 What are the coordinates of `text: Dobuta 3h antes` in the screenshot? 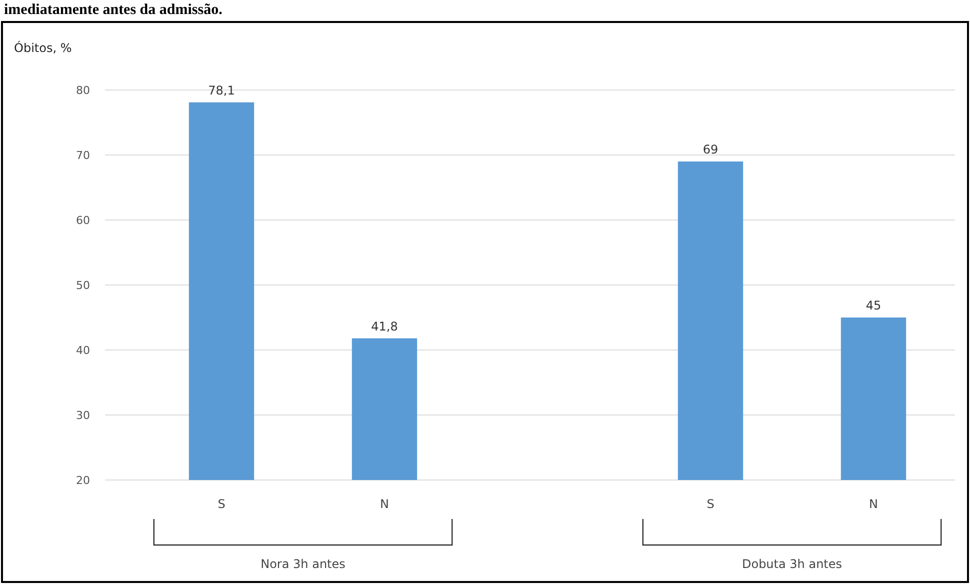 It's located at (792, 564).